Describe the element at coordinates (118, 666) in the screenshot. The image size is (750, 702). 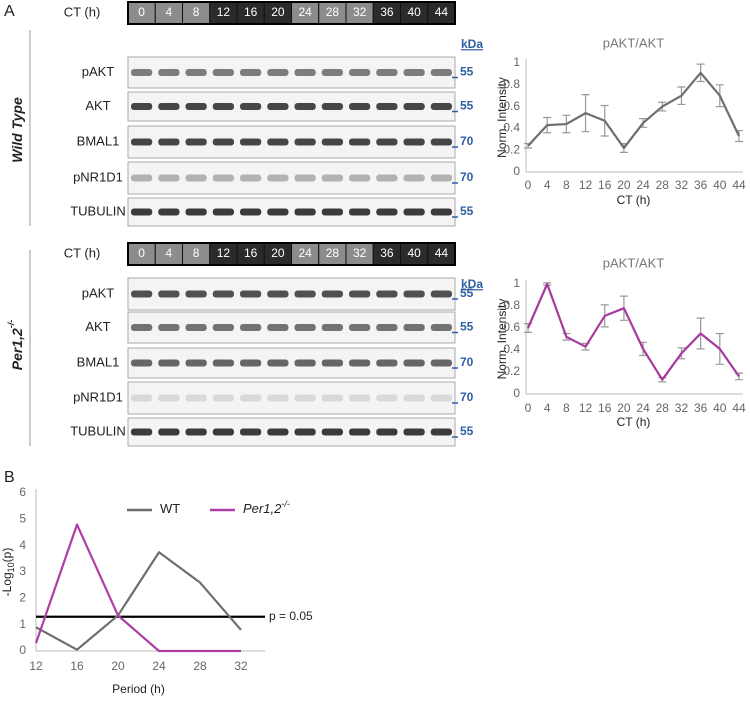
I see `x-tick-label: 20` at that location.